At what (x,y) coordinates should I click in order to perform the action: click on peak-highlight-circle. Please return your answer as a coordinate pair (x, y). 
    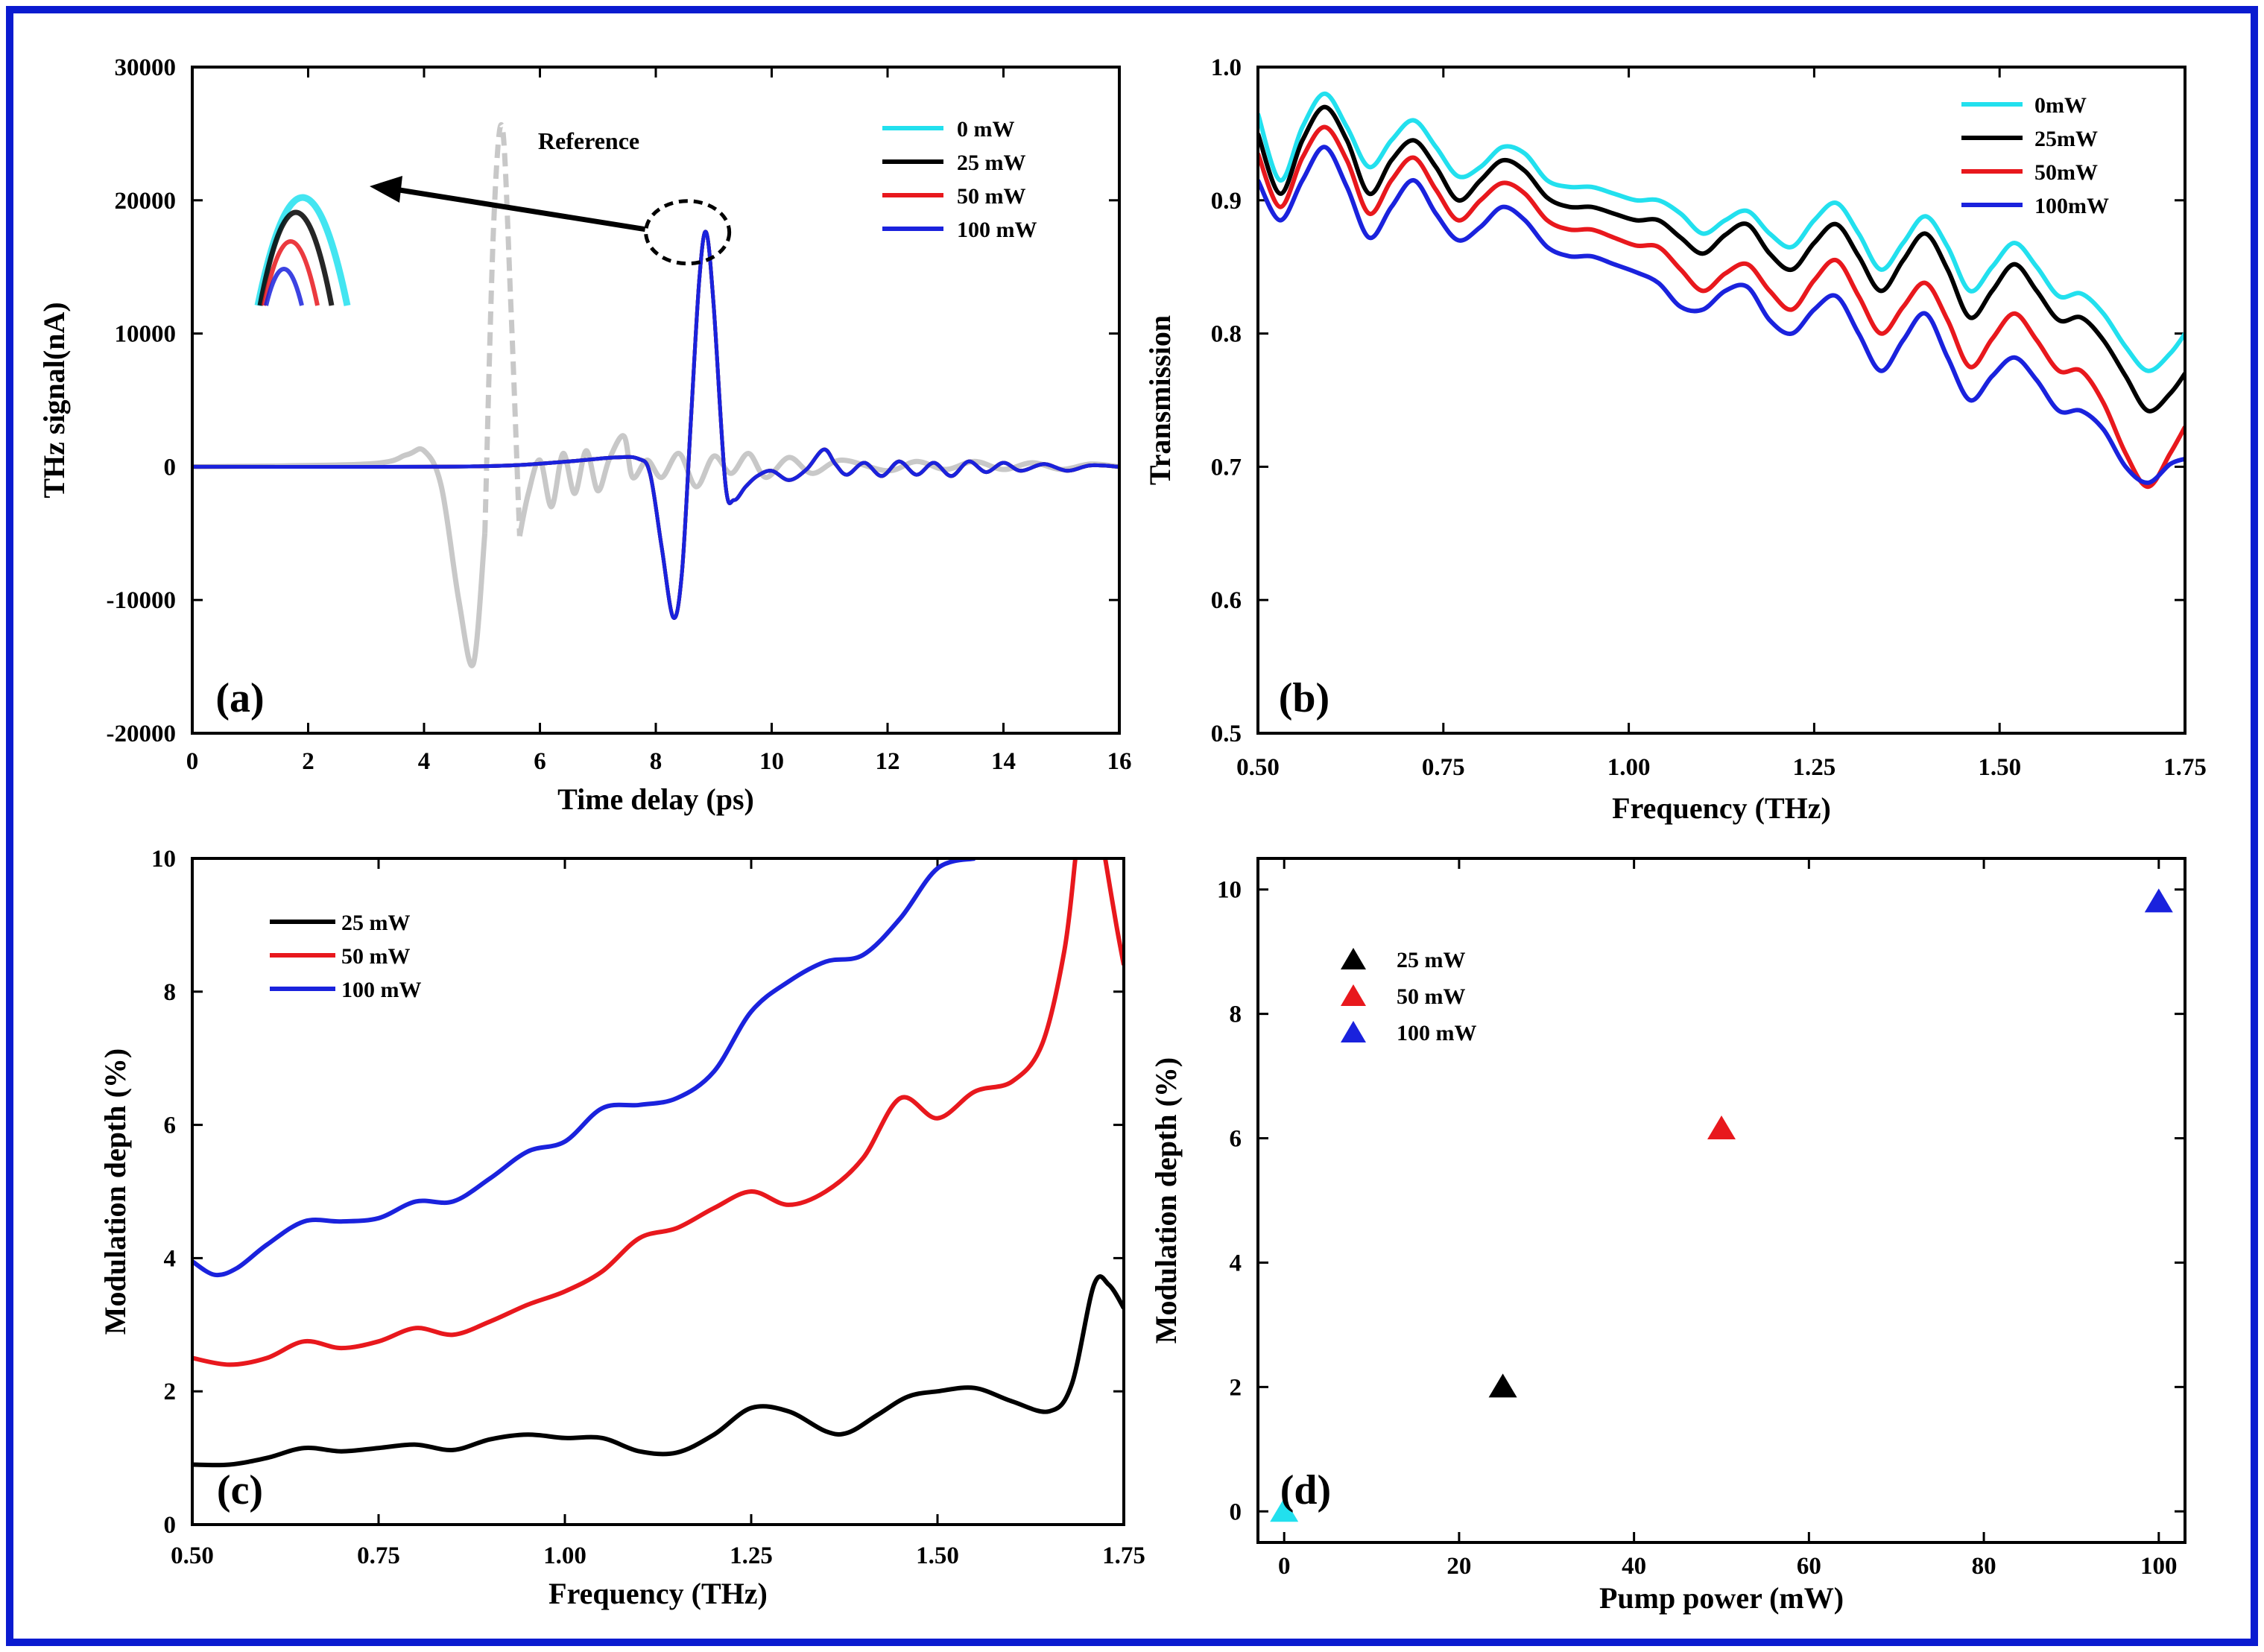
    Looking at the image, I should click on (688, 233).